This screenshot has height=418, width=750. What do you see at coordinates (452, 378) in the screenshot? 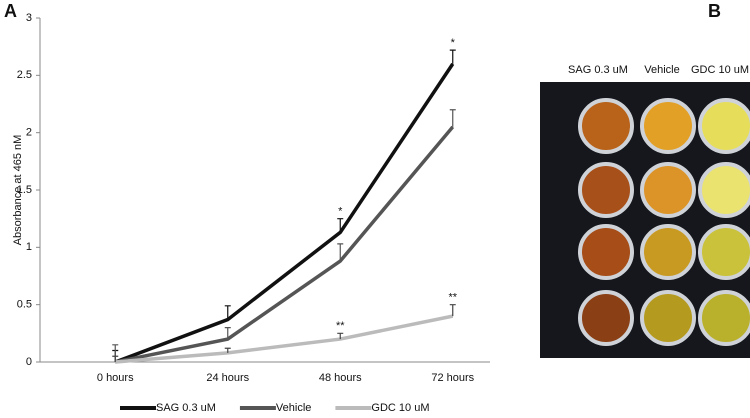
I see `x-tick-label: 72 hours` at bounding box center [452, 378].